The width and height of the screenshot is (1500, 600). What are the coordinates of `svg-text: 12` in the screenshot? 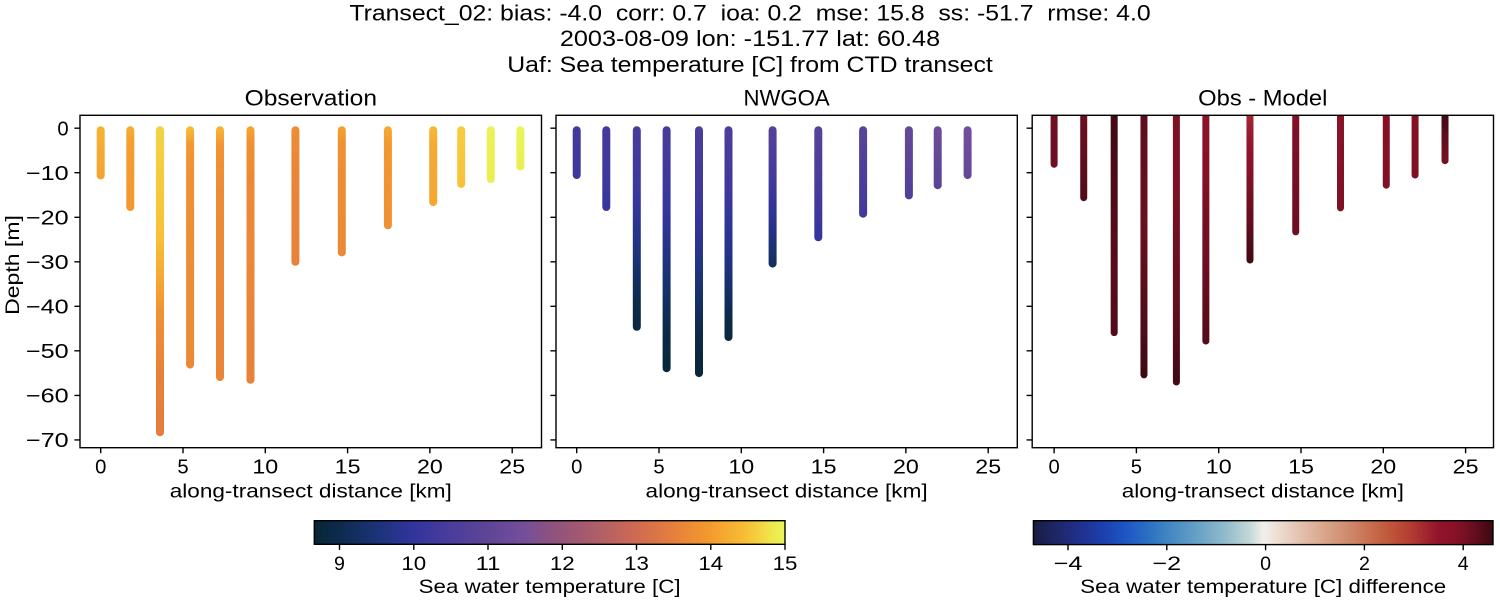 It's located at (562, 564).